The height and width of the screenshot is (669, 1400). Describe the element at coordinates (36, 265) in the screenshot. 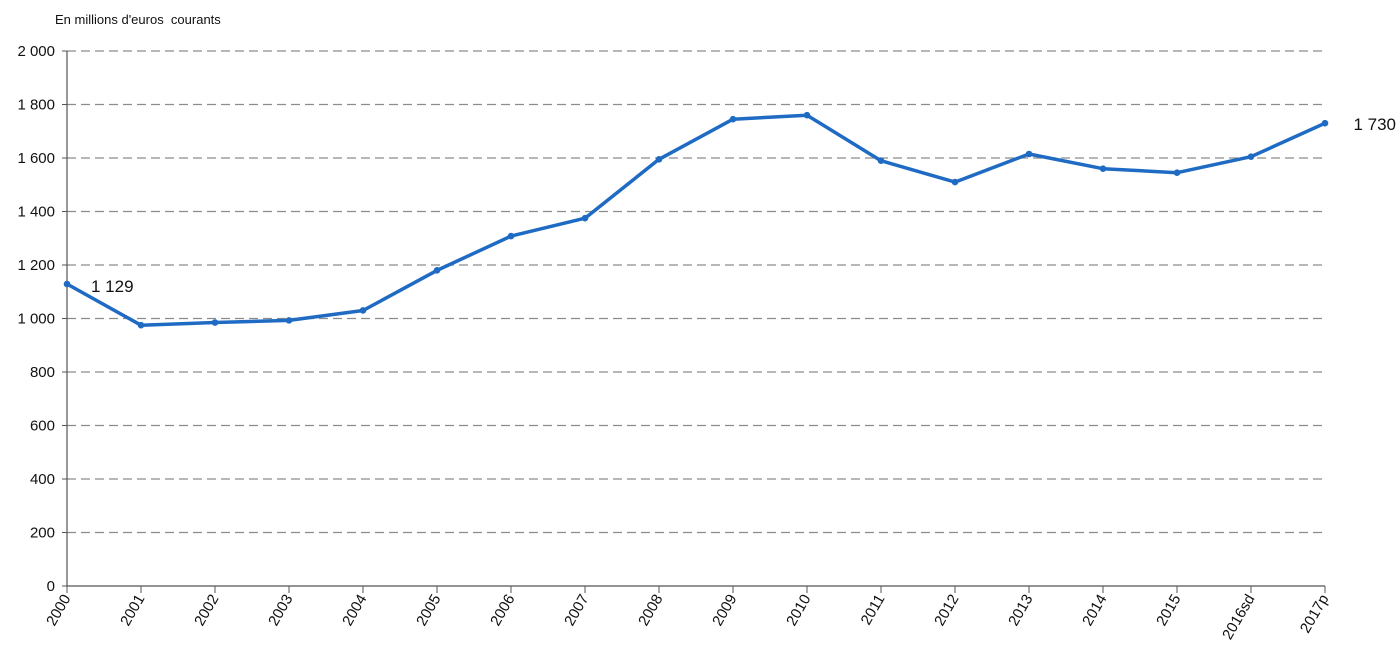

I see `y-tick-label: 1 200` at that location.